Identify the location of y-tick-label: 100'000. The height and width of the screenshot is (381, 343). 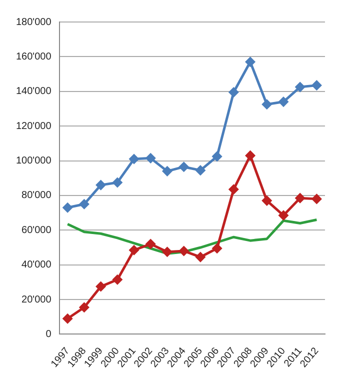
(34, 161).